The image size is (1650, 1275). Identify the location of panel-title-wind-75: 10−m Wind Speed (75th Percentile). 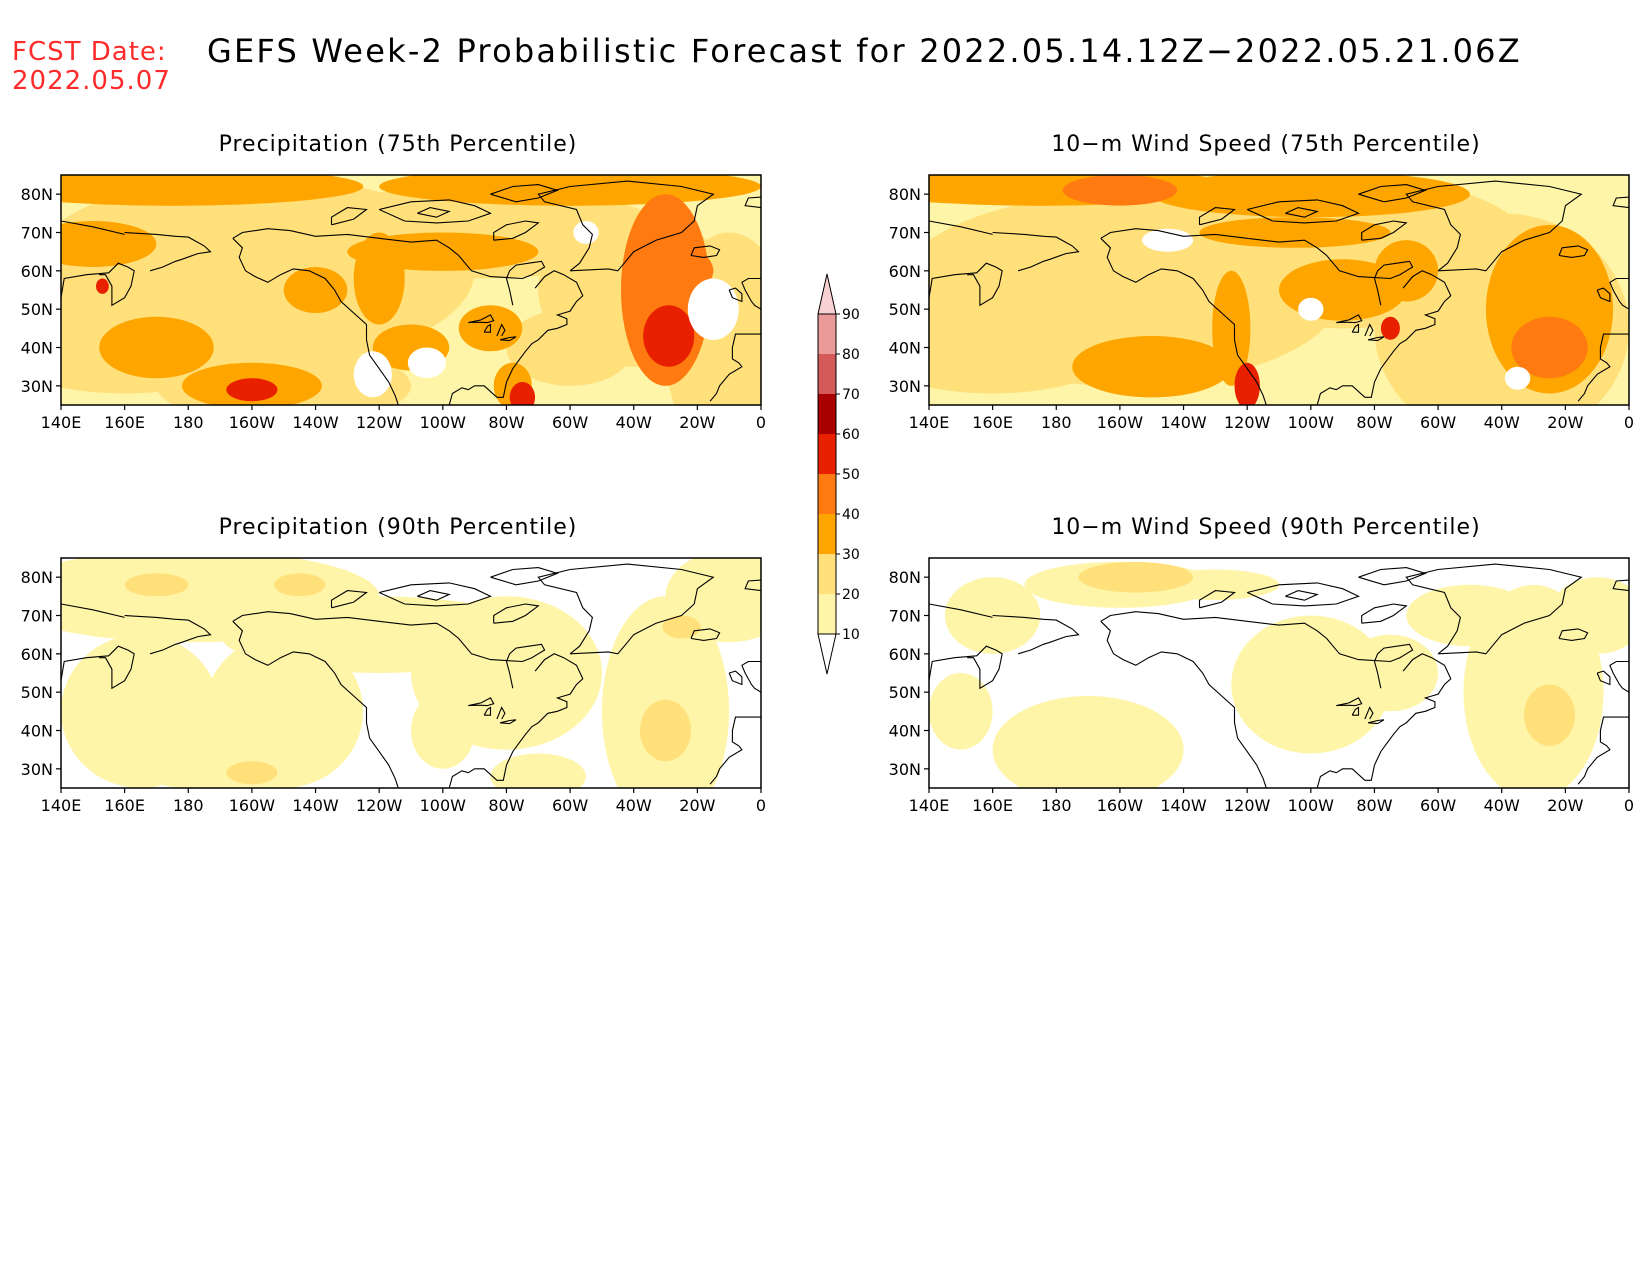
(1266, 144).